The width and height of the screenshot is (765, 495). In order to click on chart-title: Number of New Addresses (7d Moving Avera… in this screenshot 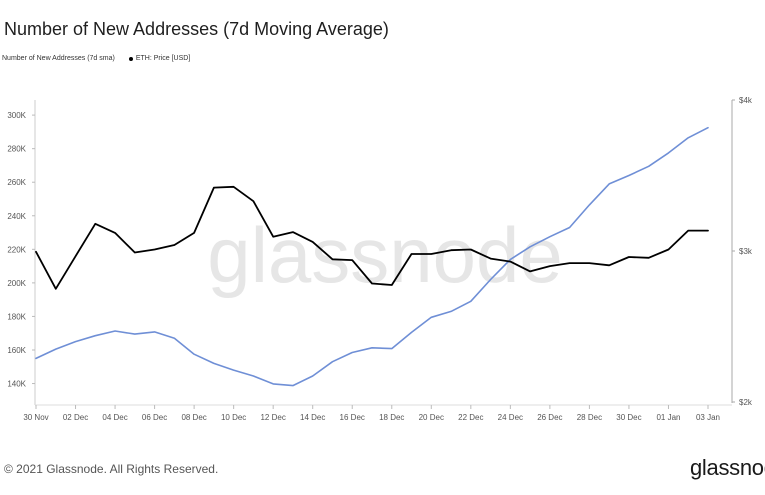, I will do `click(196, 29)`.